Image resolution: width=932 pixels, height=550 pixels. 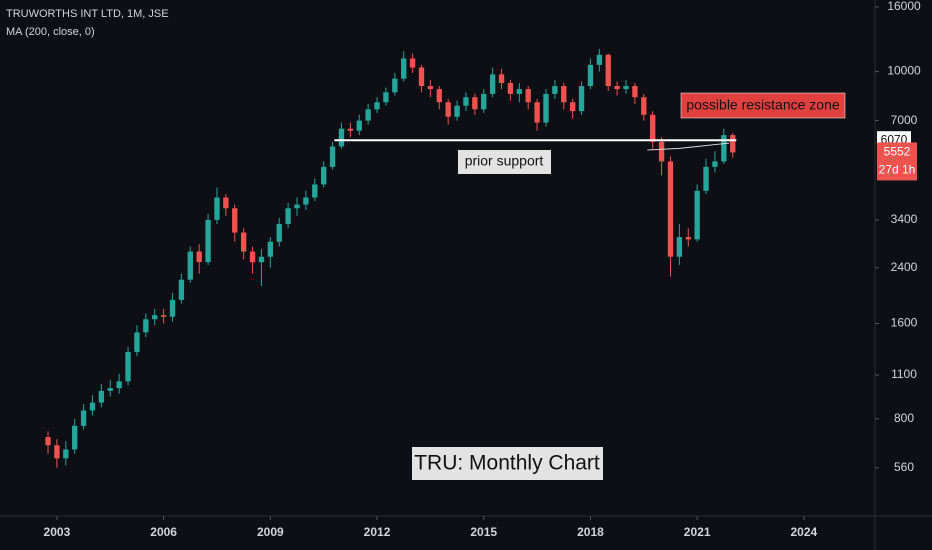 I want to click on y-tick-label: 2400, so click(x=904, y=267).